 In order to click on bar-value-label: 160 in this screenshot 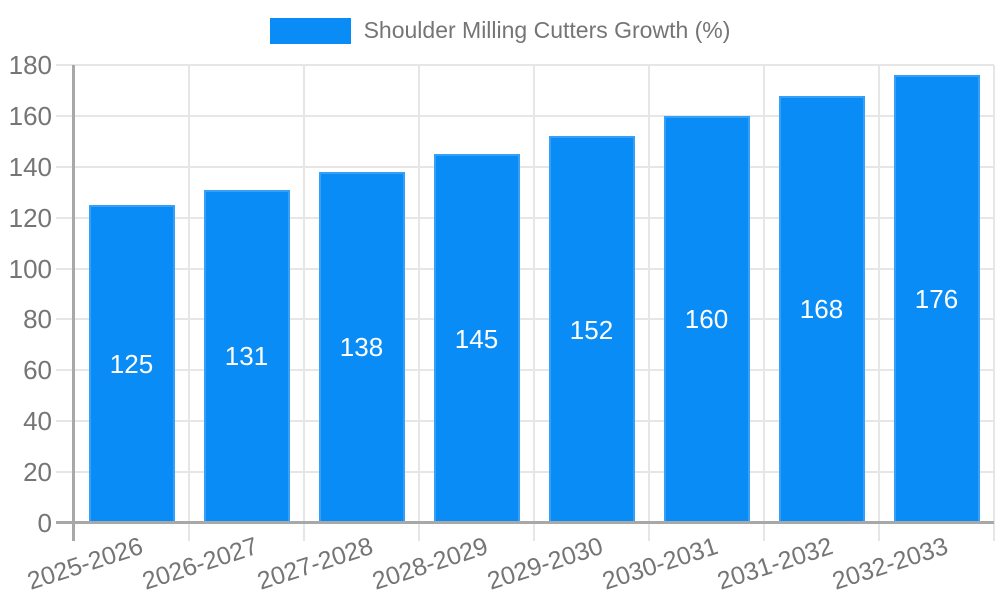, I will do `click(706, 319)`.